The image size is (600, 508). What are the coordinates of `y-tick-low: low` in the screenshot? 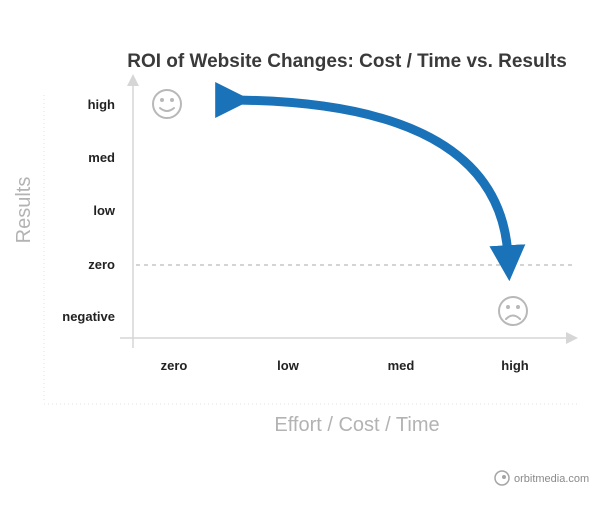 It's located at (104, 210).